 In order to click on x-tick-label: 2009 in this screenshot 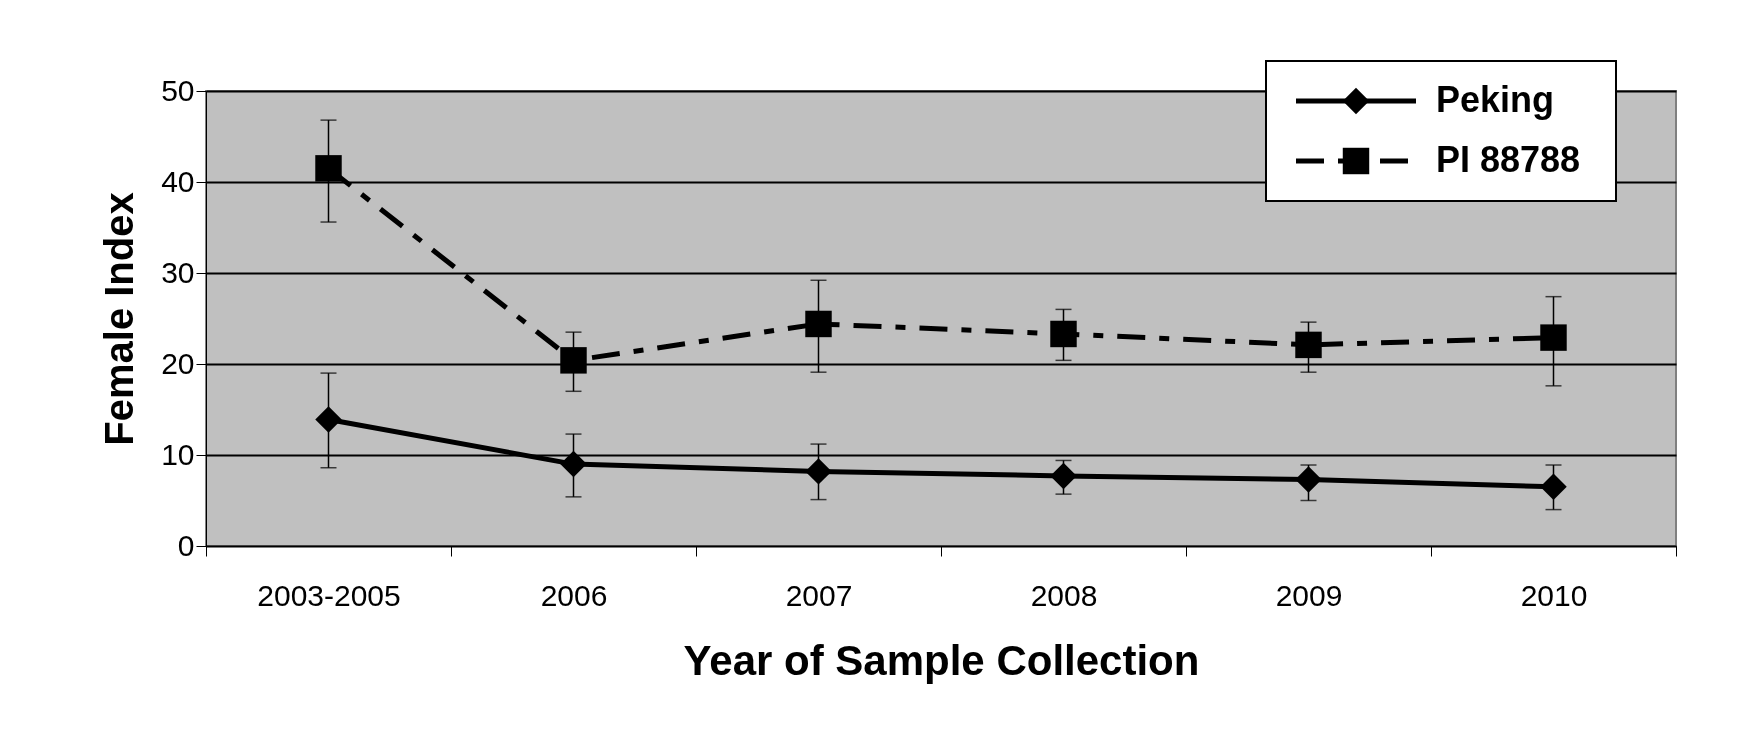, I will do `click(1309, 595)`.